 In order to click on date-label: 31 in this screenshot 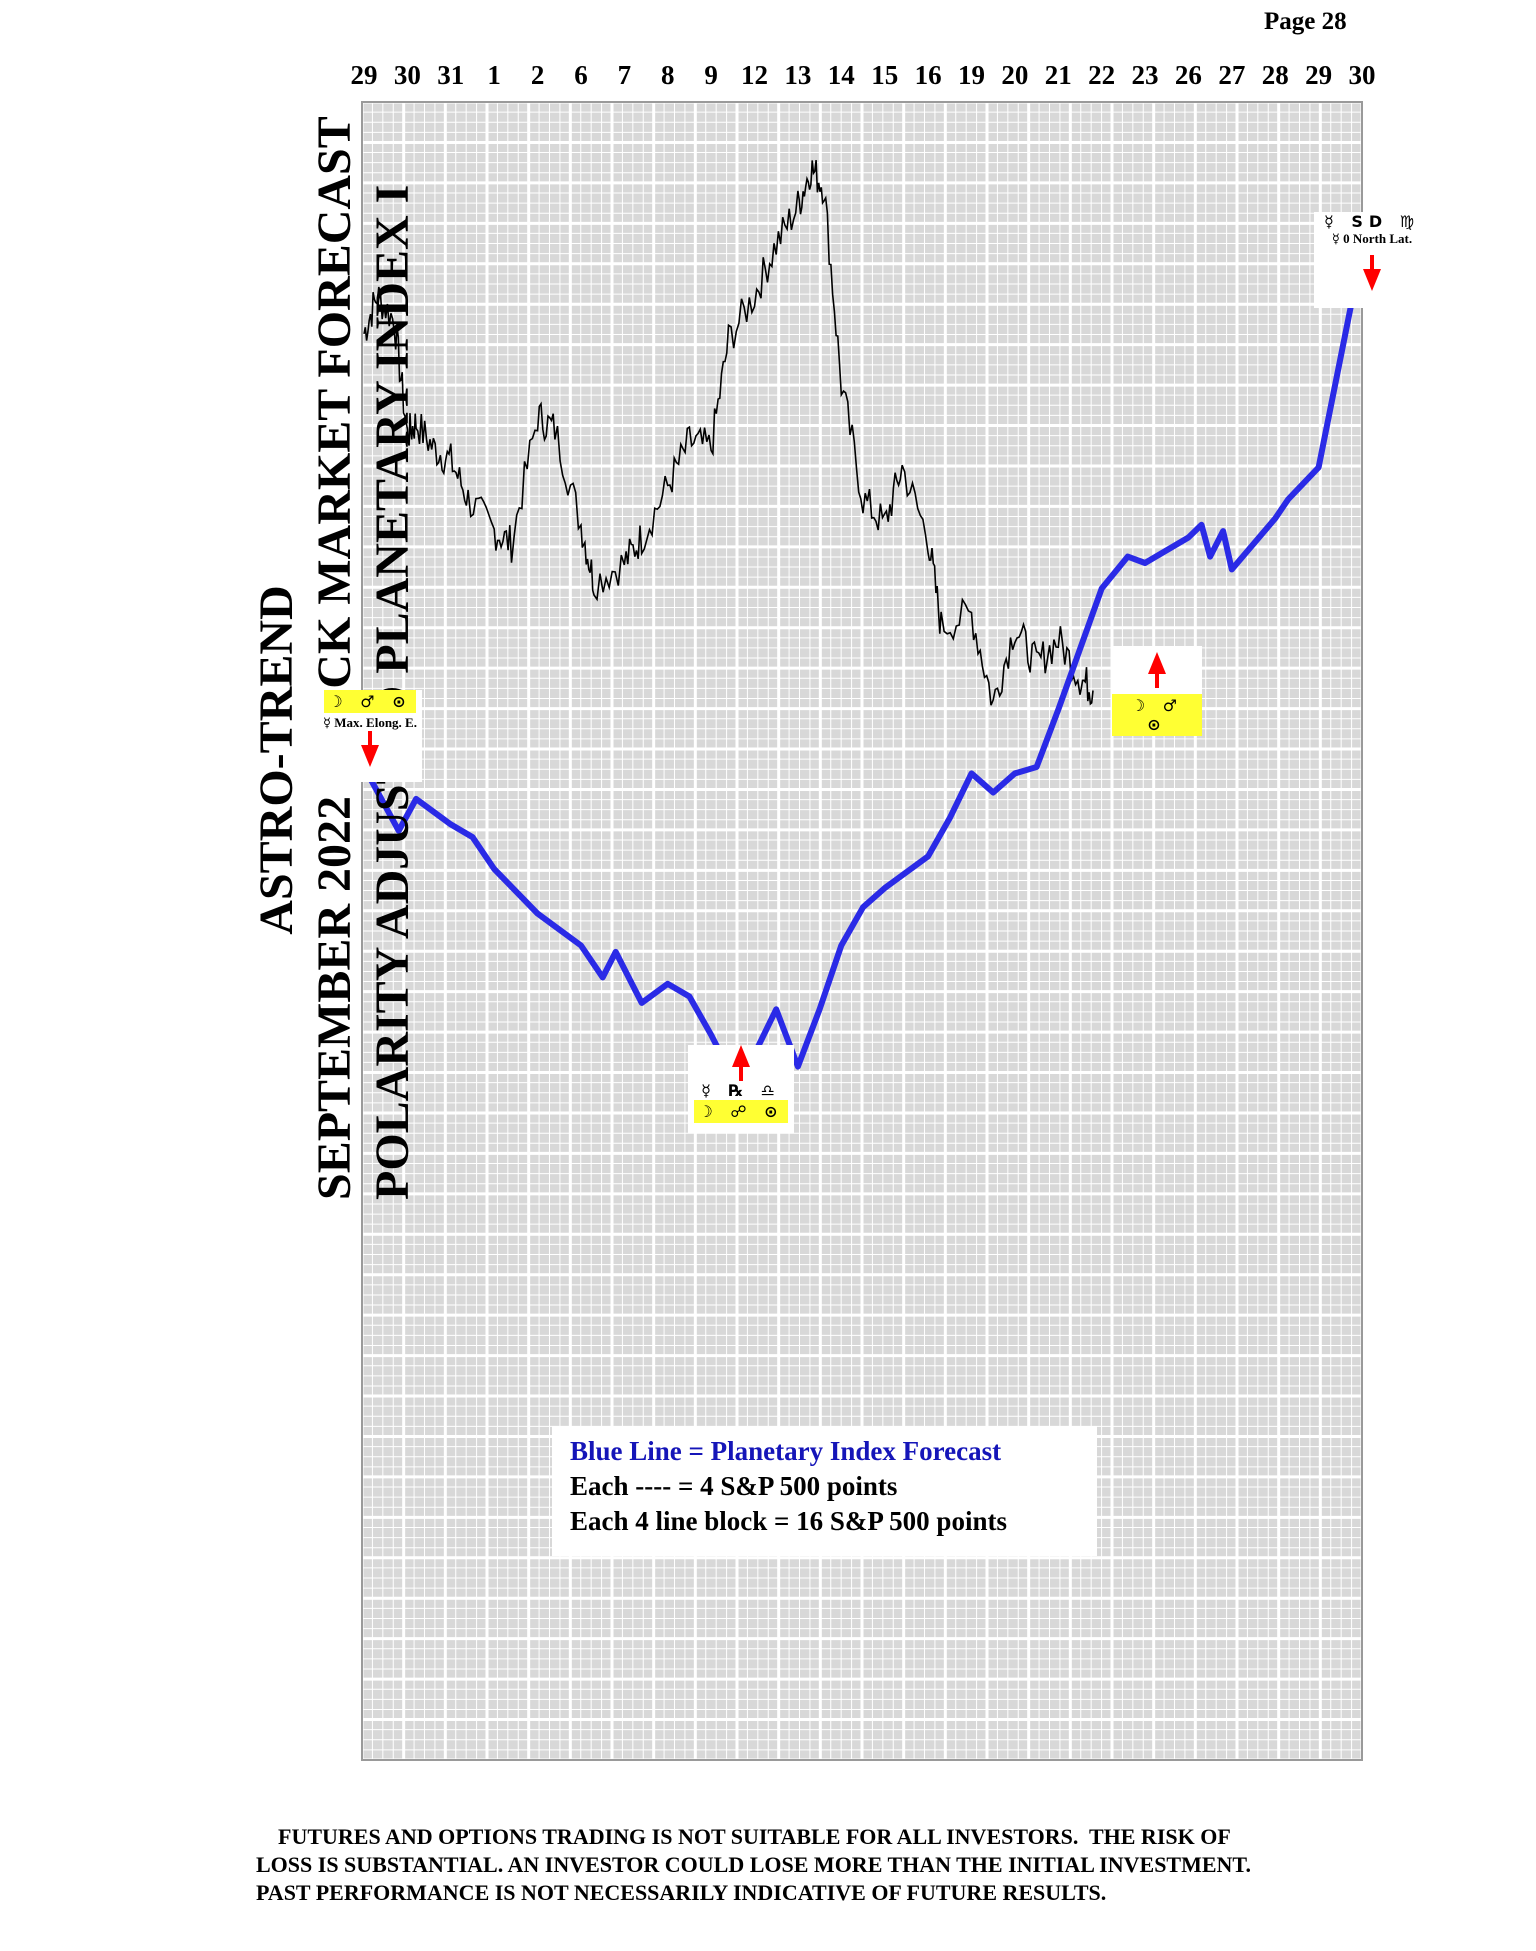, I will do `click(451, 75)`.